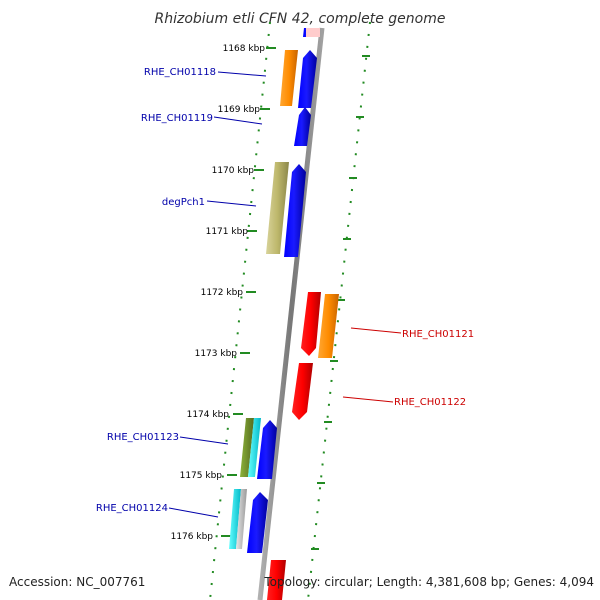 The image size is (600, 600). Describe the element at coordinates (307, 79) in the screenshot. I see `gene-rhe-ch01118-blue` at that location.